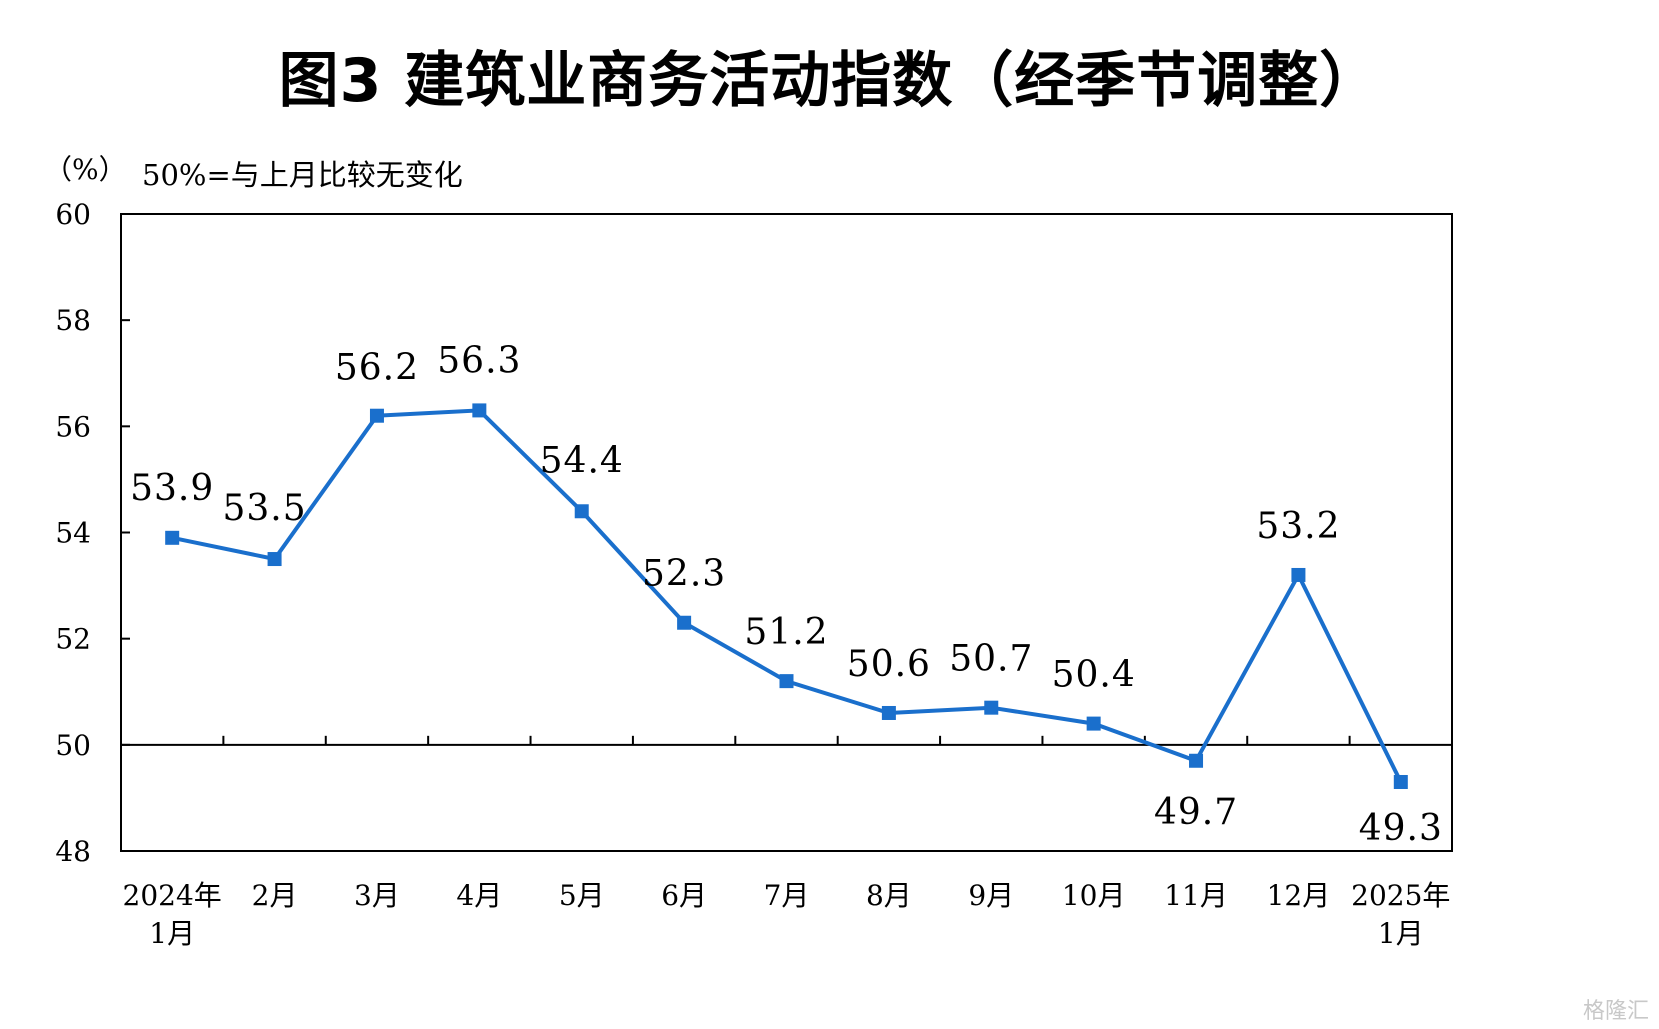 Image resolution: width=1659 pixels, height=1029 pixels. I want to click on y-tick-label: 58, so click(73, 320).